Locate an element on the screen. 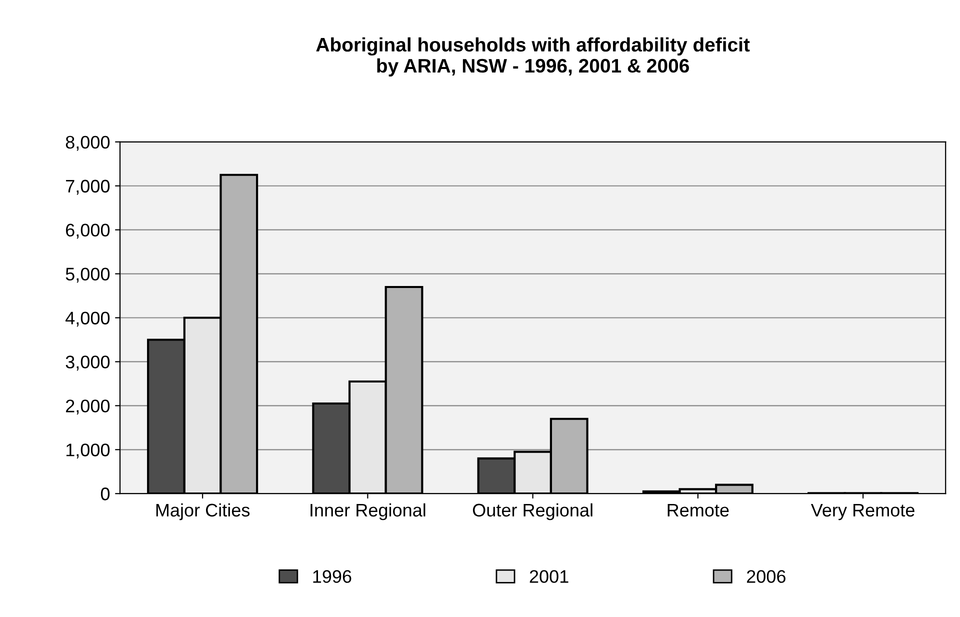  x-tick-label: Outer Regional is located at coordinates (532, 511).